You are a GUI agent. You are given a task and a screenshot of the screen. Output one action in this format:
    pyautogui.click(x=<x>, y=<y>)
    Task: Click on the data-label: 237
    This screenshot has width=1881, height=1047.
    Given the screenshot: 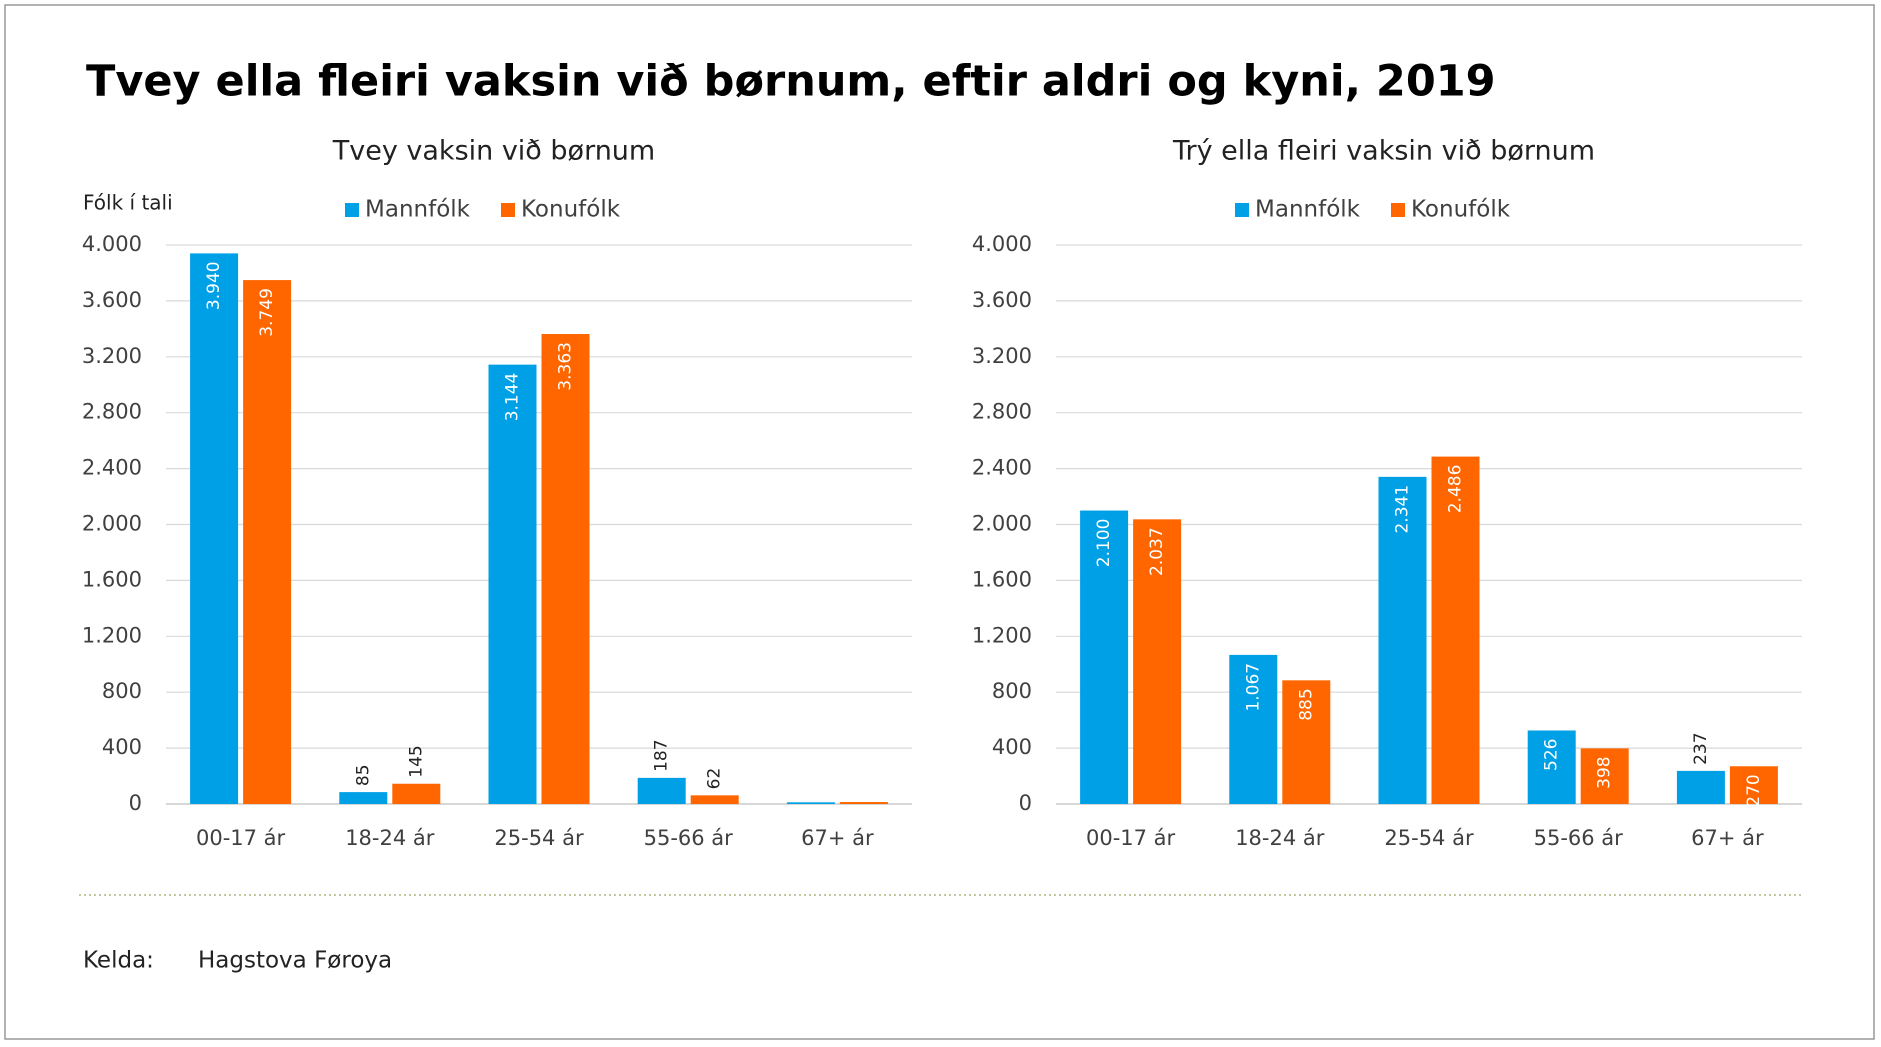 What is the action you would take?
    pyautogui.click(x=1701, y=748)
    